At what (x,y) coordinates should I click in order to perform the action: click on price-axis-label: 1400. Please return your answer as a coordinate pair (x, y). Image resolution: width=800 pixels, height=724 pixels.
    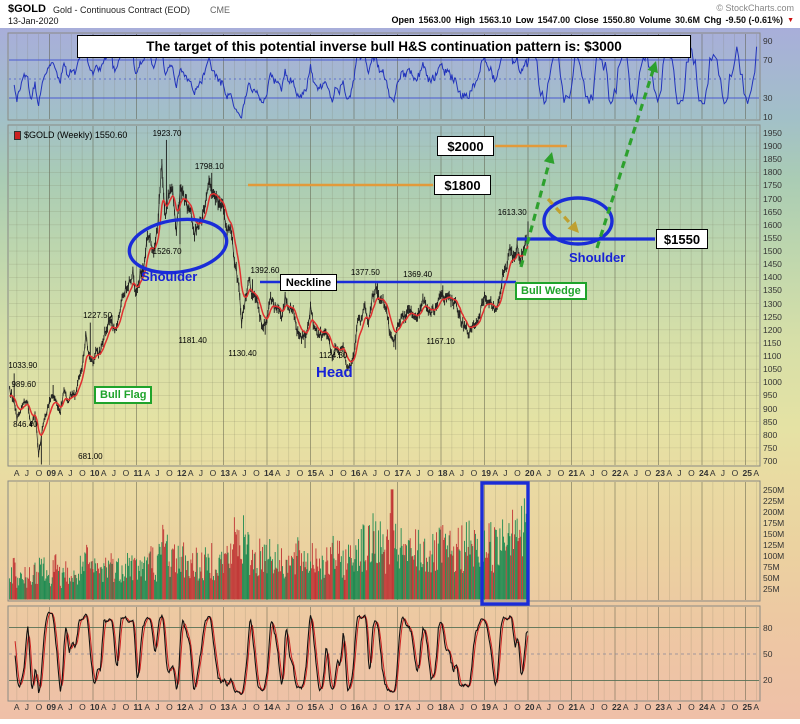
    Looking at the image, I should click on (772, 277).